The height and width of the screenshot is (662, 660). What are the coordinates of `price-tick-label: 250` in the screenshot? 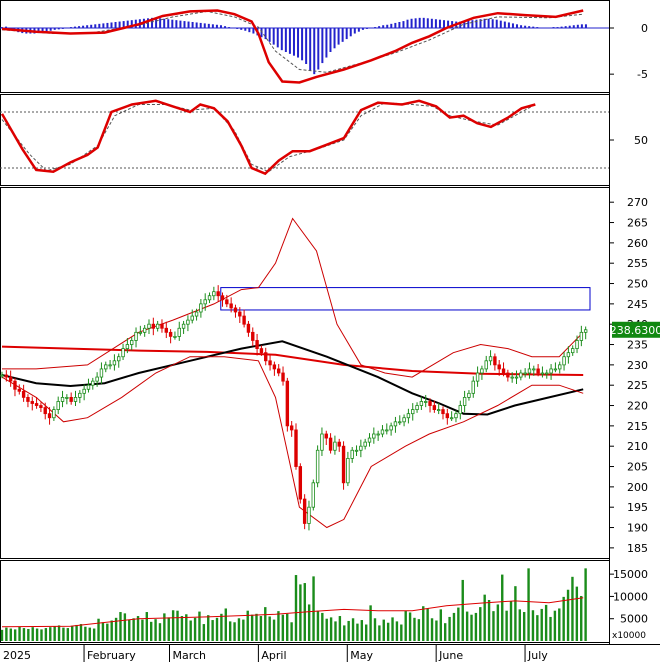 It's located at (637, 284).